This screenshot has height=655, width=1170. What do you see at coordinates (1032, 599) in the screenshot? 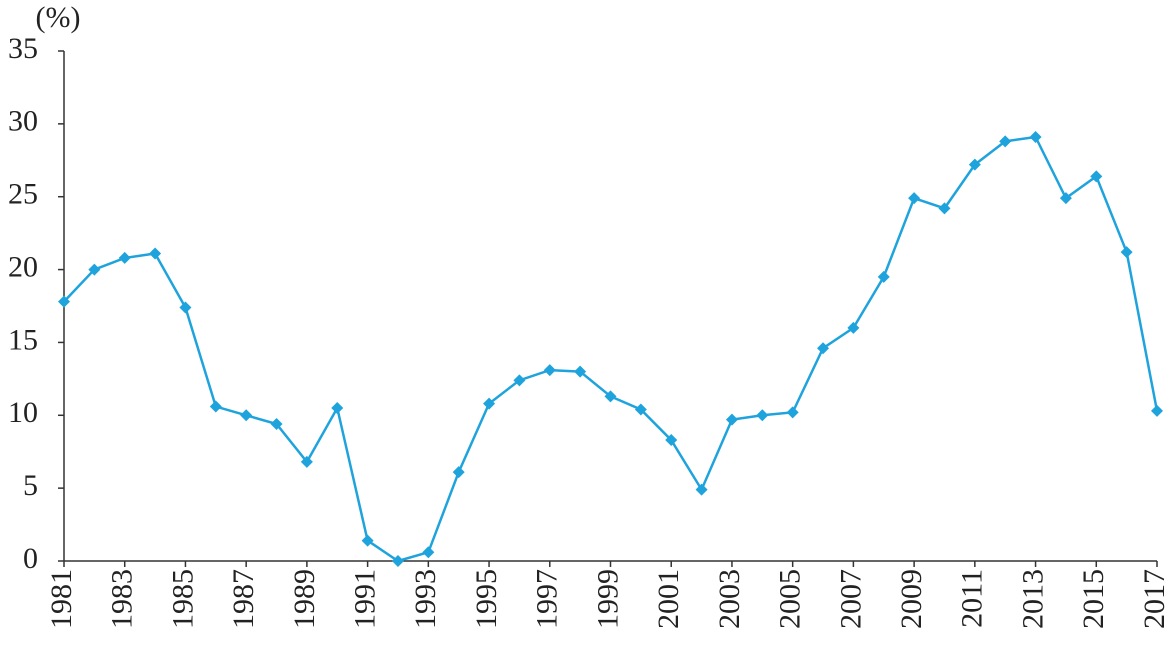
I see `x-tick-label: 2013` at bounding box center [1032, 599].